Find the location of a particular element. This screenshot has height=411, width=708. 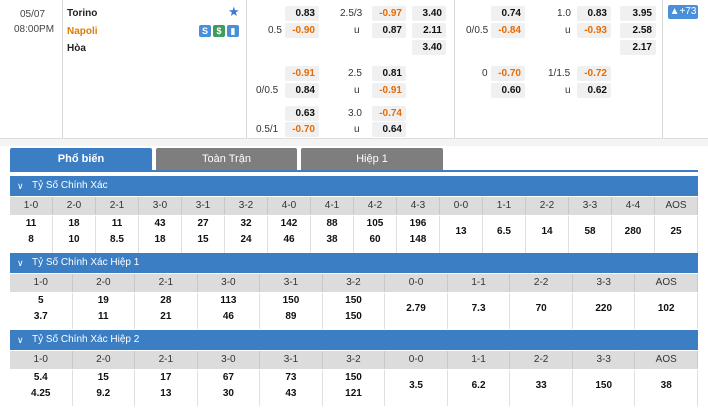

score-odds-cell: 13 is located at coordinates (461, 234).